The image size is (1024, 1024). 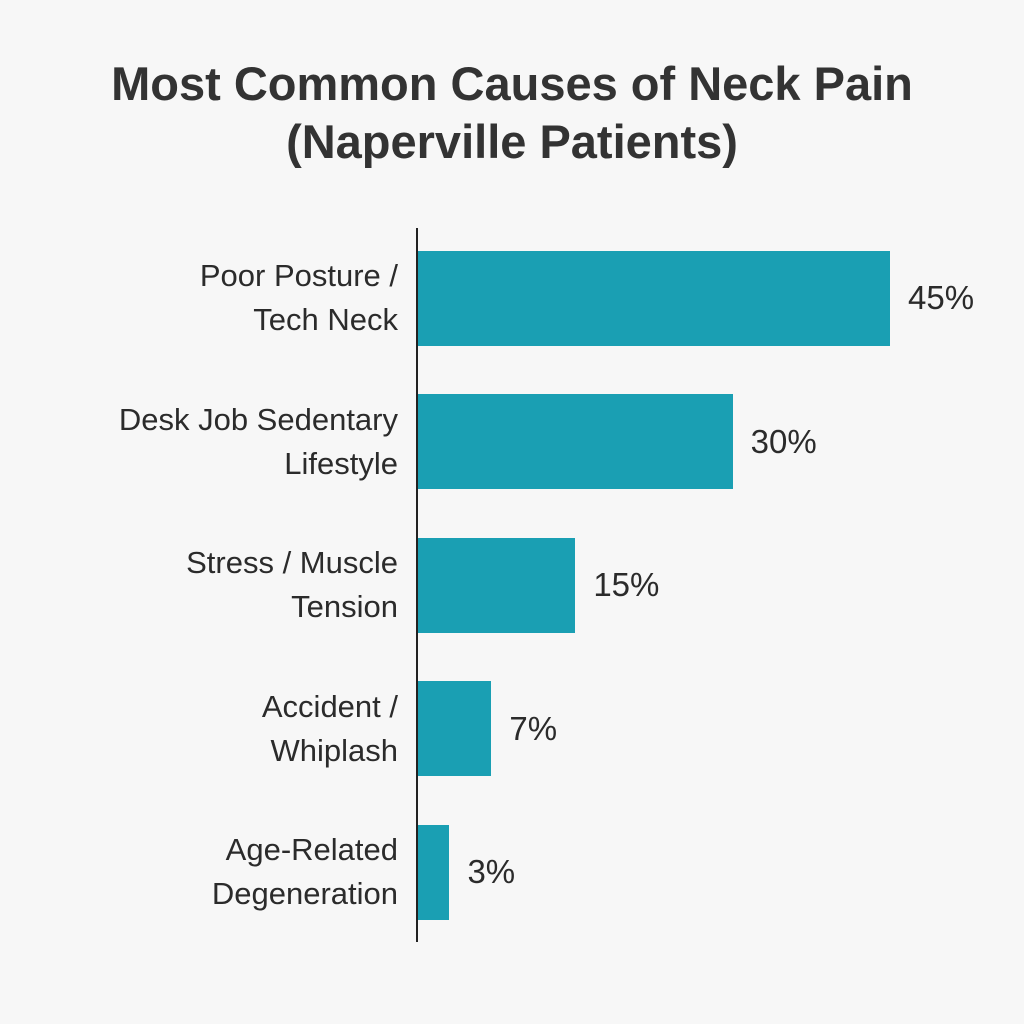 I want to click on category-label: Accident / Whiplash, so click(x=329, y=728).